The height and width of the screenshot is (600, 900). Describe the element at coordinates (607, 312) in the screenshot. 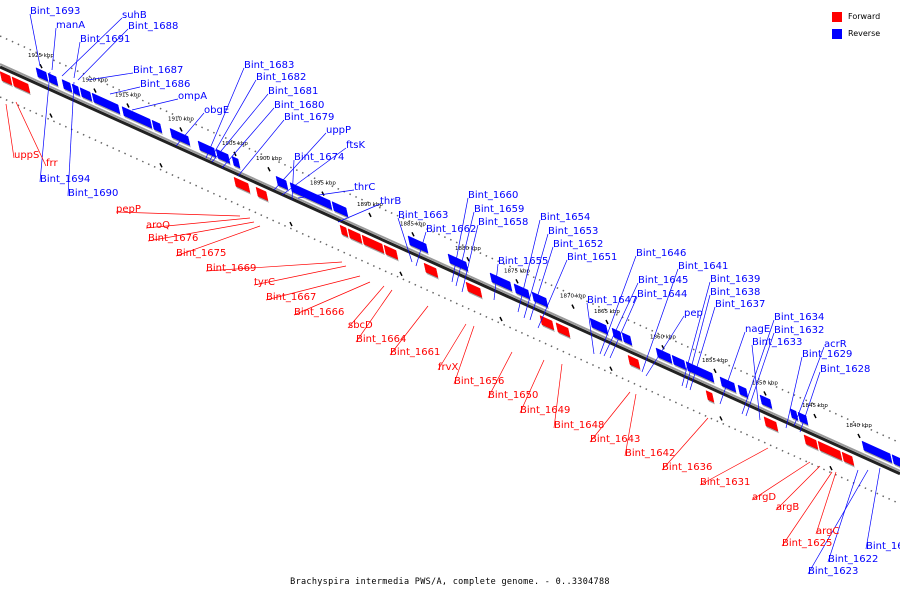

I see `tick-label: 1865 kbp` at that location.